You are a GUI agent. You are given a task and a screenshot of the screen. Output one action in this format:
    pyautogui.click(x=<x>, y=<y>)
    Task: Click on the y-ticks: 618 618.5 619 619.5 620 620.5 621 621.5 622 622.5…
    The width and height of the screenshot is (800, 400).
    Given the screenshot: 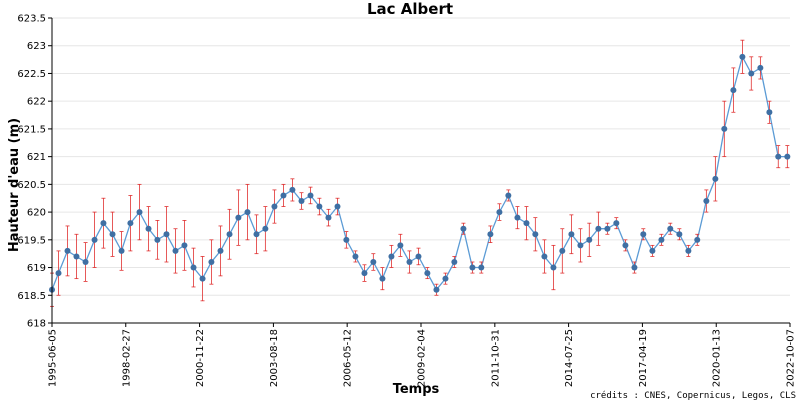 What is the action you would take?
    pyautogui.click(x=34, y=172)
    